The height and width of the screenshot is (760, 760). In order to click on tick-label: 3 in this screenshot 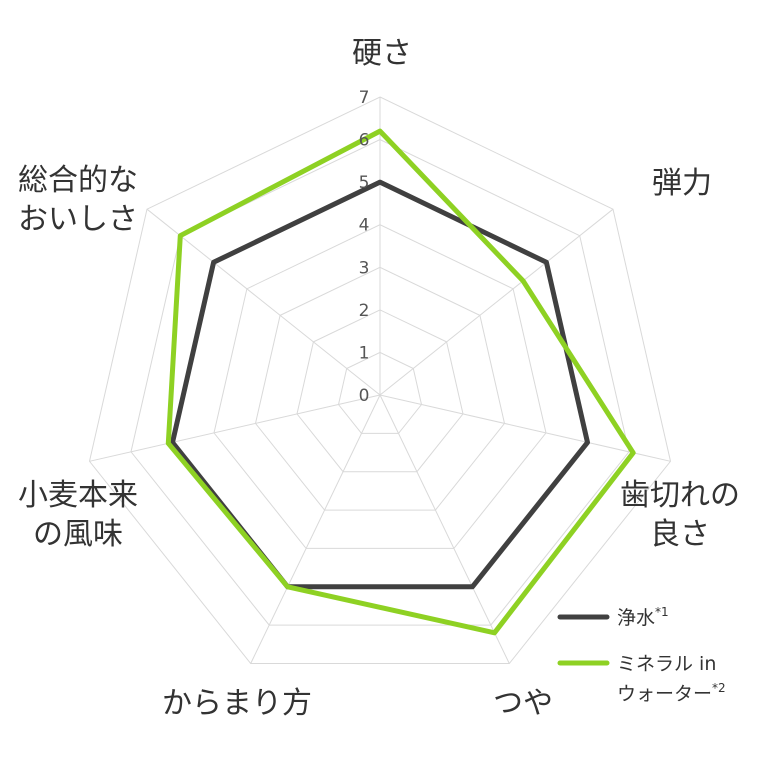, I will do `click(364, 268)`.